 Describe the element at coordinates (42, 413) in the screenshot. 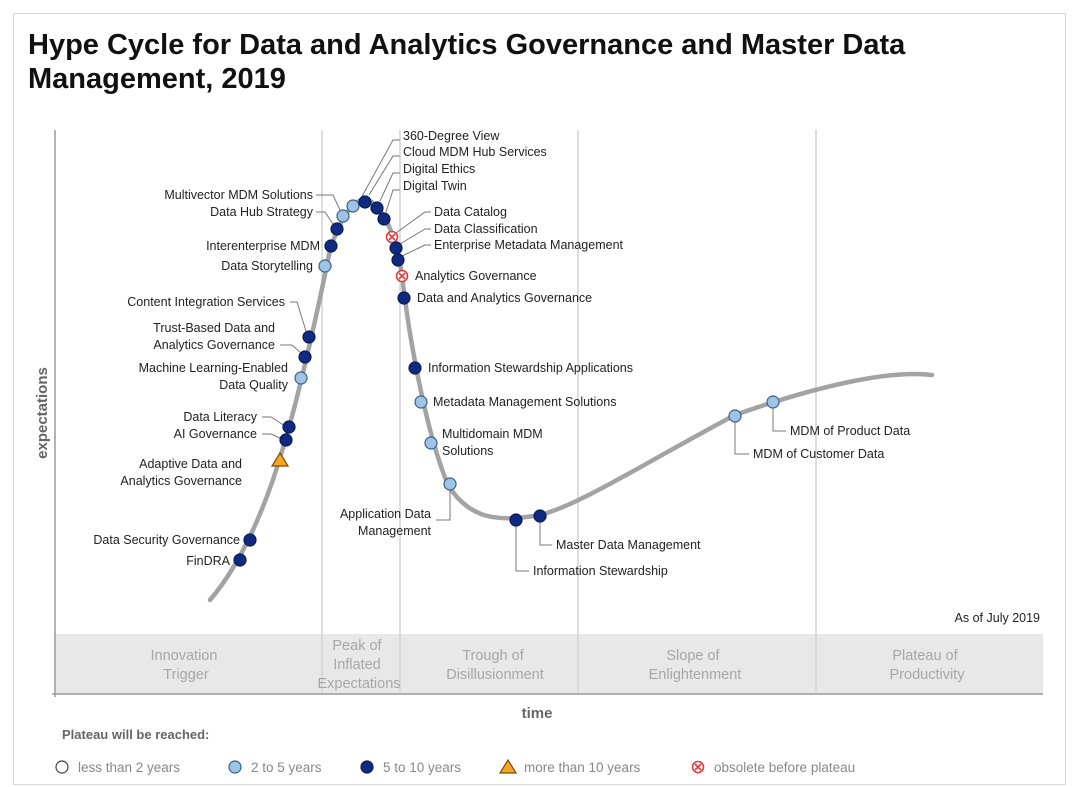

I see `y-axis-label: expectations` at that location.